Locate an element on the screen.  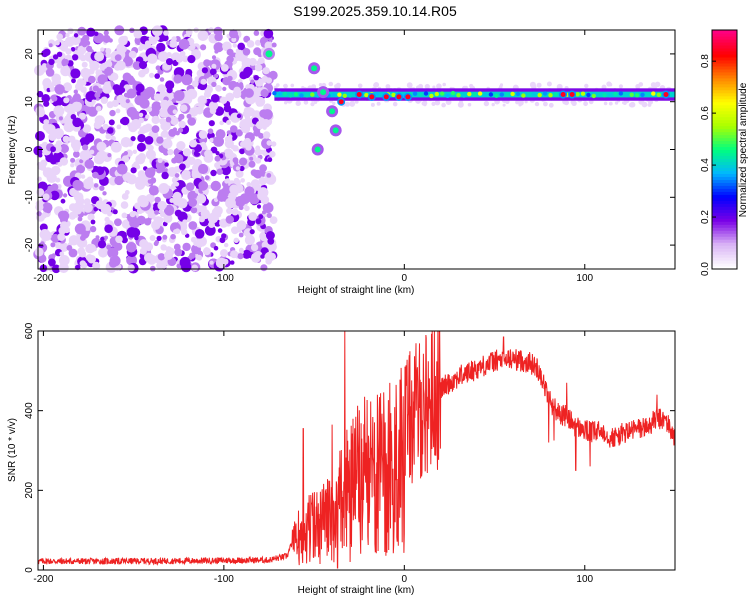
snr-y-label: SNR (10 * v/v) is located at coordinates (12, 450).